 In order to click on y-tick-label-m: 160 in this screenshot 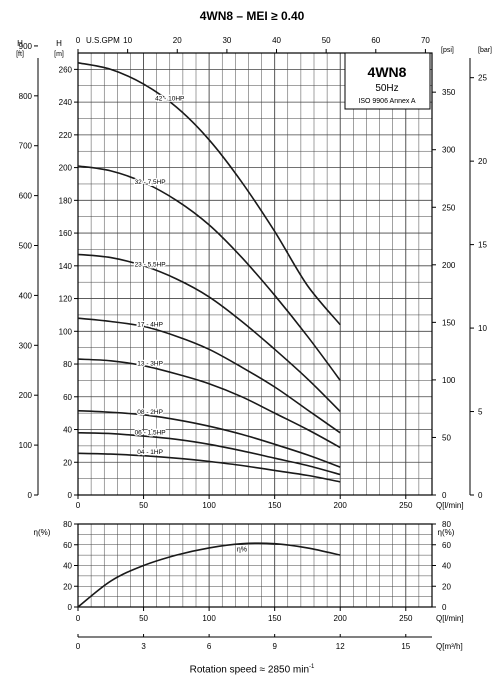, I will do `click(66, 233)`.